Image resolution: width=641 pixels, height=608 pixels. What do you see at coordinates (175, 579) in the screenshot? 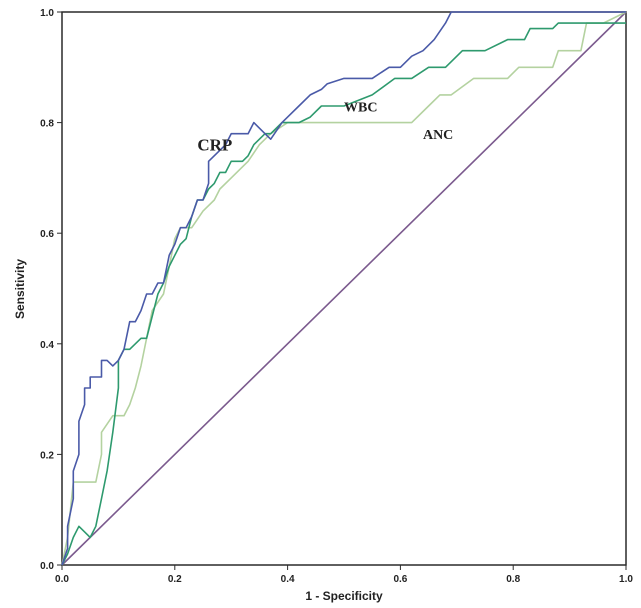
I see `x-tick-label: 0.2` at bounding box center [175, 579].